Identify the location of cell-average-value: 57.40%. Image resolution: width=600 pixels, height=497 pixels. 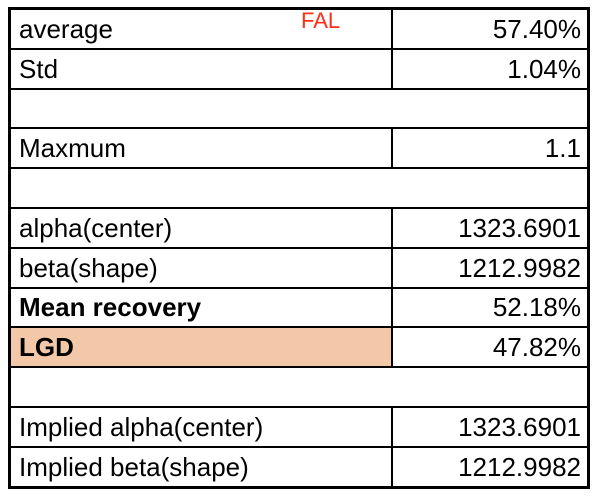
(536, 28).